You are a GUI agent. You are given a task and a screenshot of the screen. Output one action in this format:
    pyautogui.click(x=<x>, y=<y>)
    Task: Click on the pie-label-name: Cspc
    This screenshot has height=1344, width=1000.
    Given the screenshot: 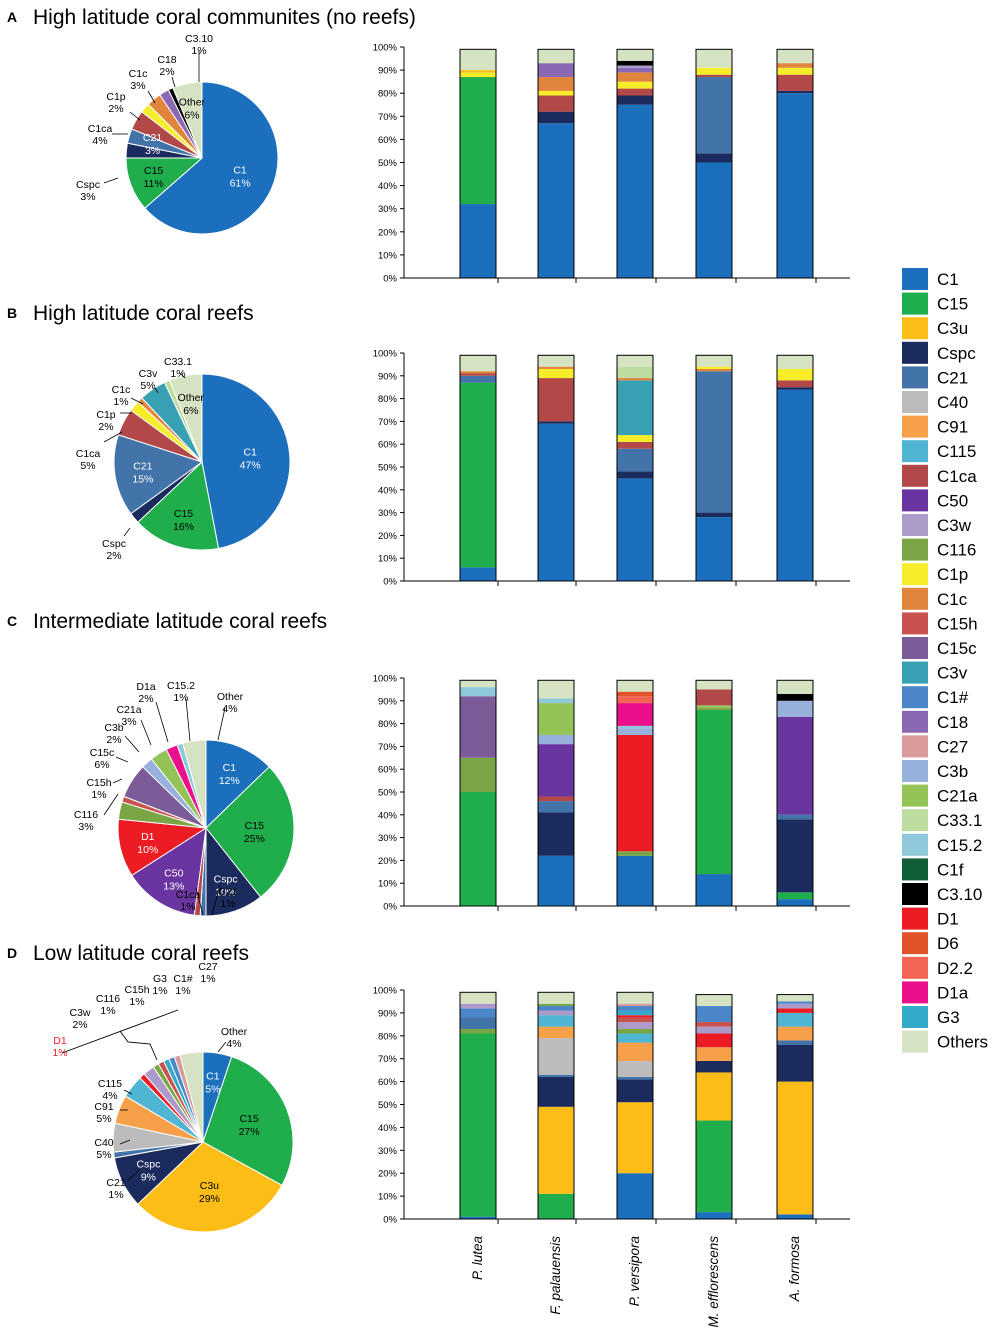 What is the action you would take?
    pyautogui.click(x=226, y=880)
    